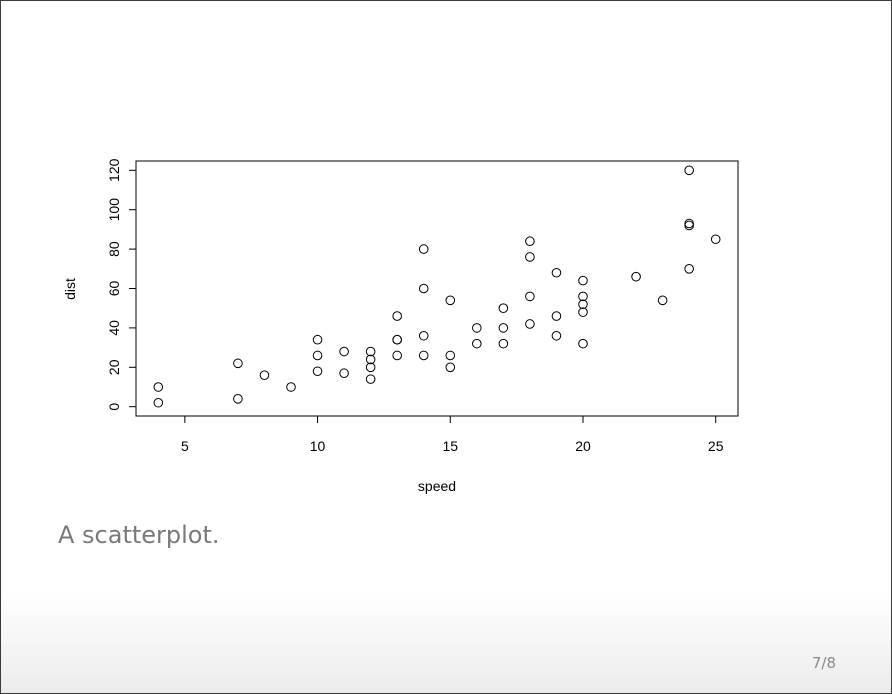 This screenshot has height=694, width=892. I want to click on y-tick-label: 40, so click(114, 328).